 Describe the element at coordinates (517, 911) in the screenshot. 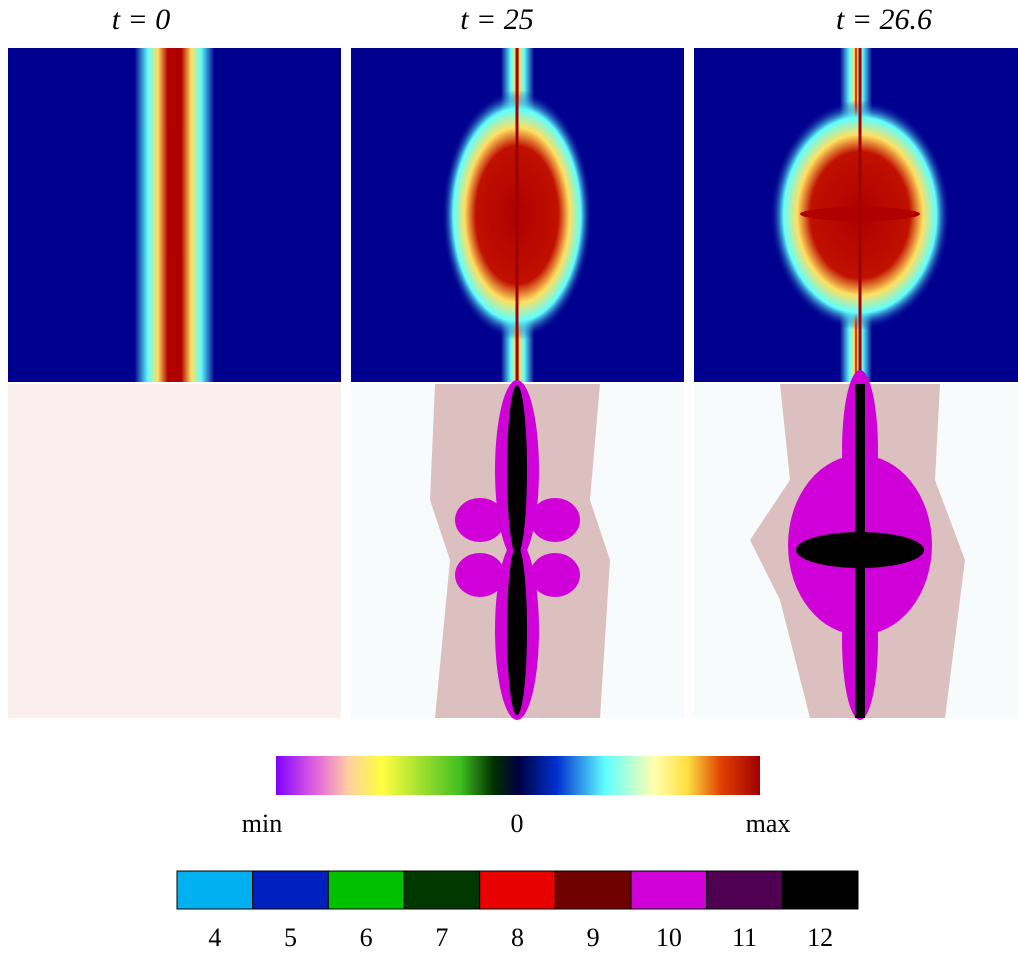

I see `level-legend: 4 5 6 7 8 9 10 11 12` at that location.